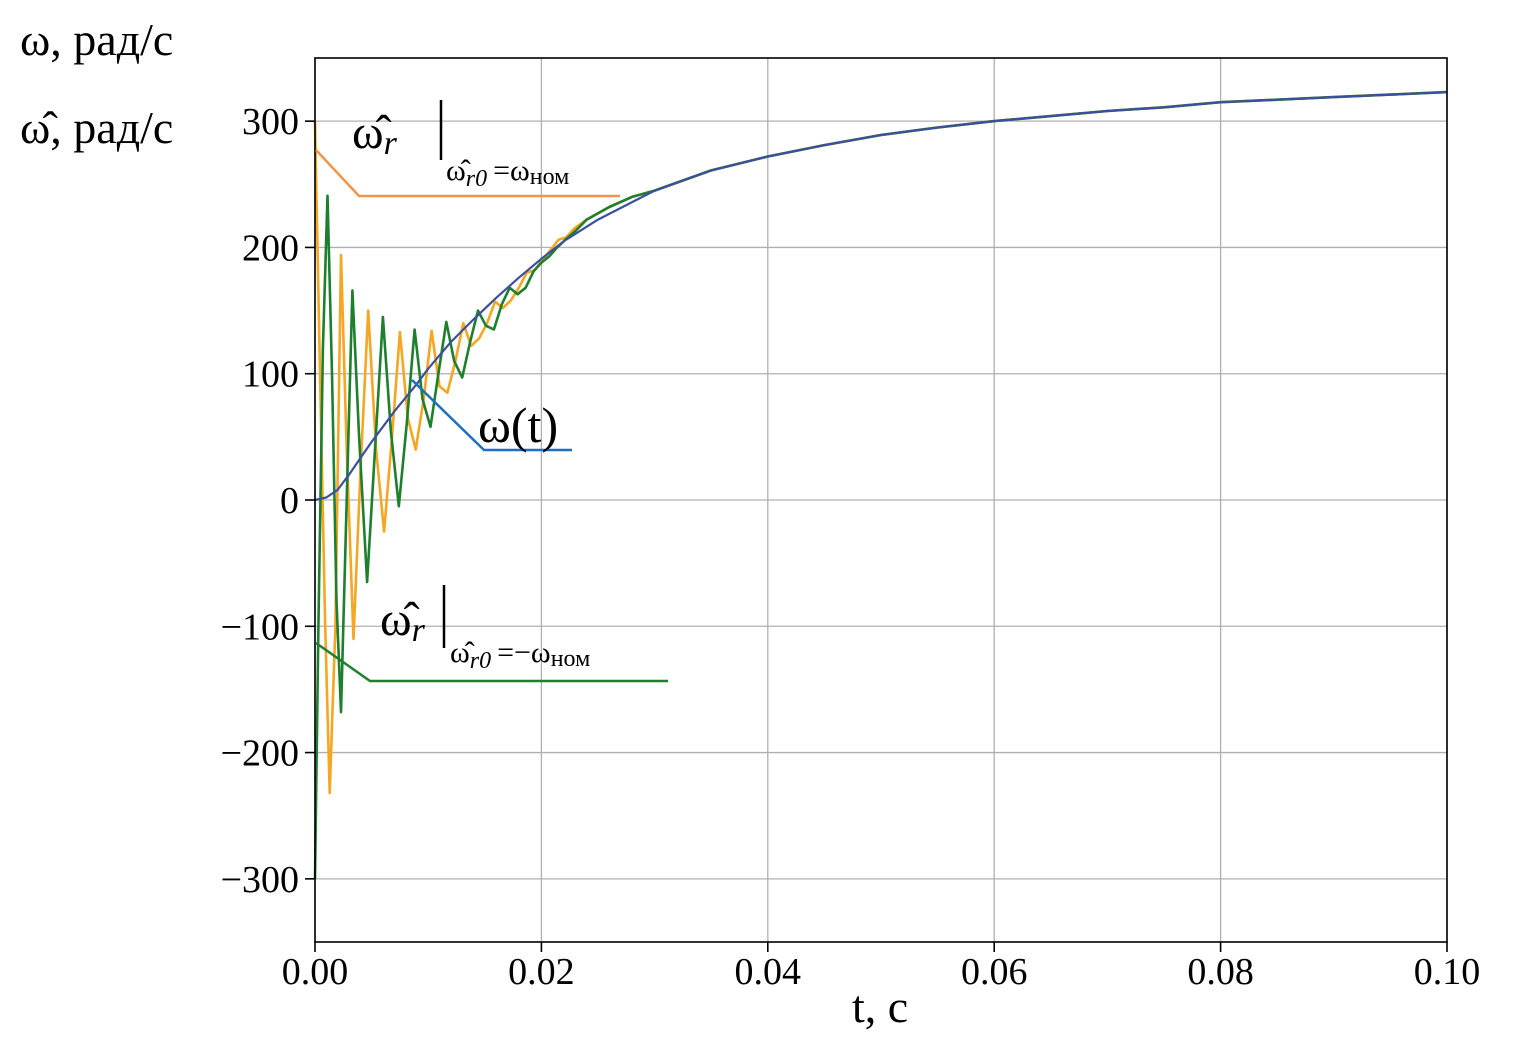 Image resolution: width=1528 pixels, height=1047 pixels. Describe the element at coordinates (518, 425) in the screenshot. I see `annotation-omega: ω(t)` at that location.